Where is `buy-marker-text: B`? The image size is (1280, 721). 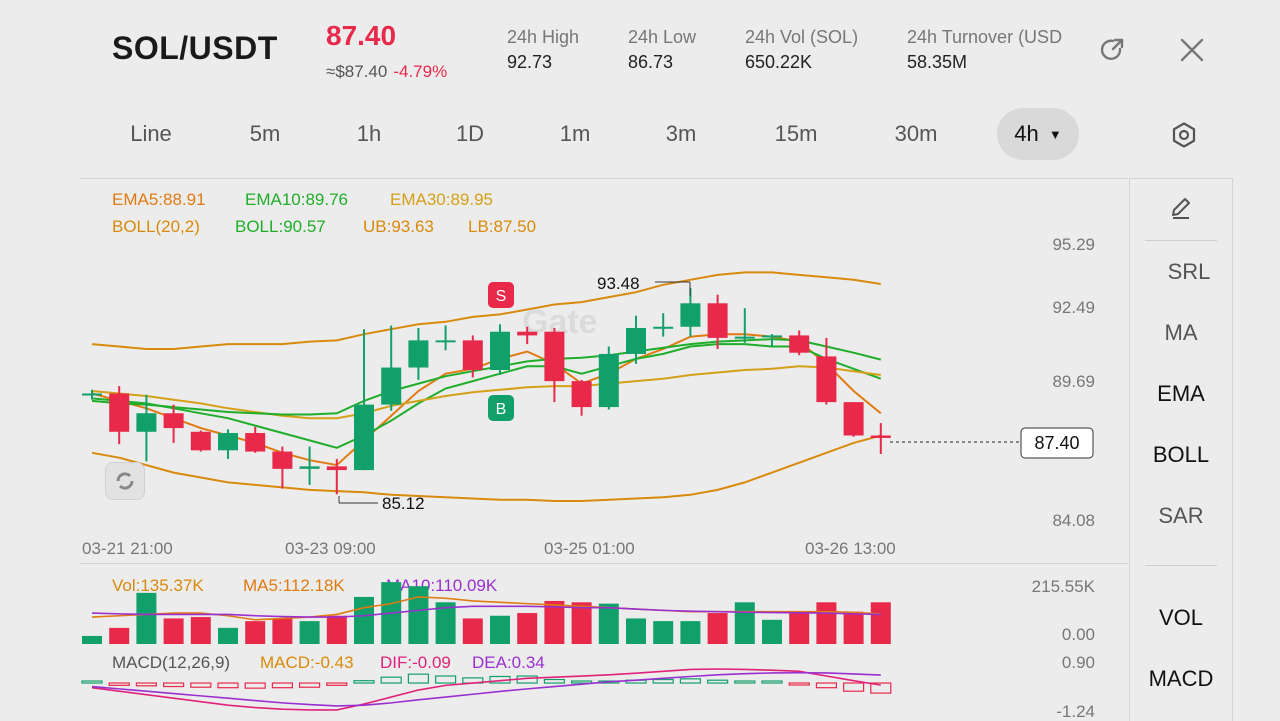
buy-marker-text: B is located at coordinates (501, 409).